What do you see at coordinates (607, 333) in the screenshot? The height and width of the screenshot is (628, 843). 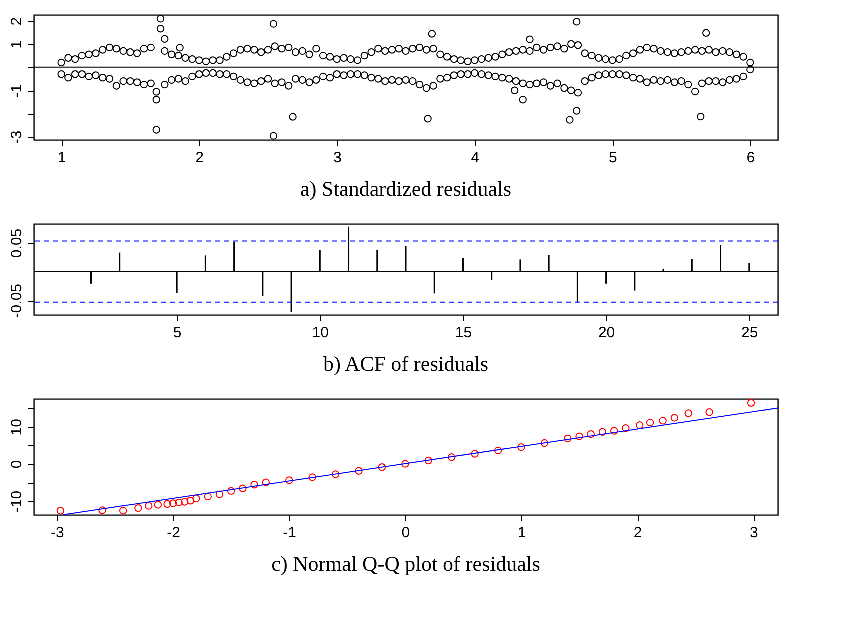 I see `x-tick-label: 20` at bounding box center [607, 333].